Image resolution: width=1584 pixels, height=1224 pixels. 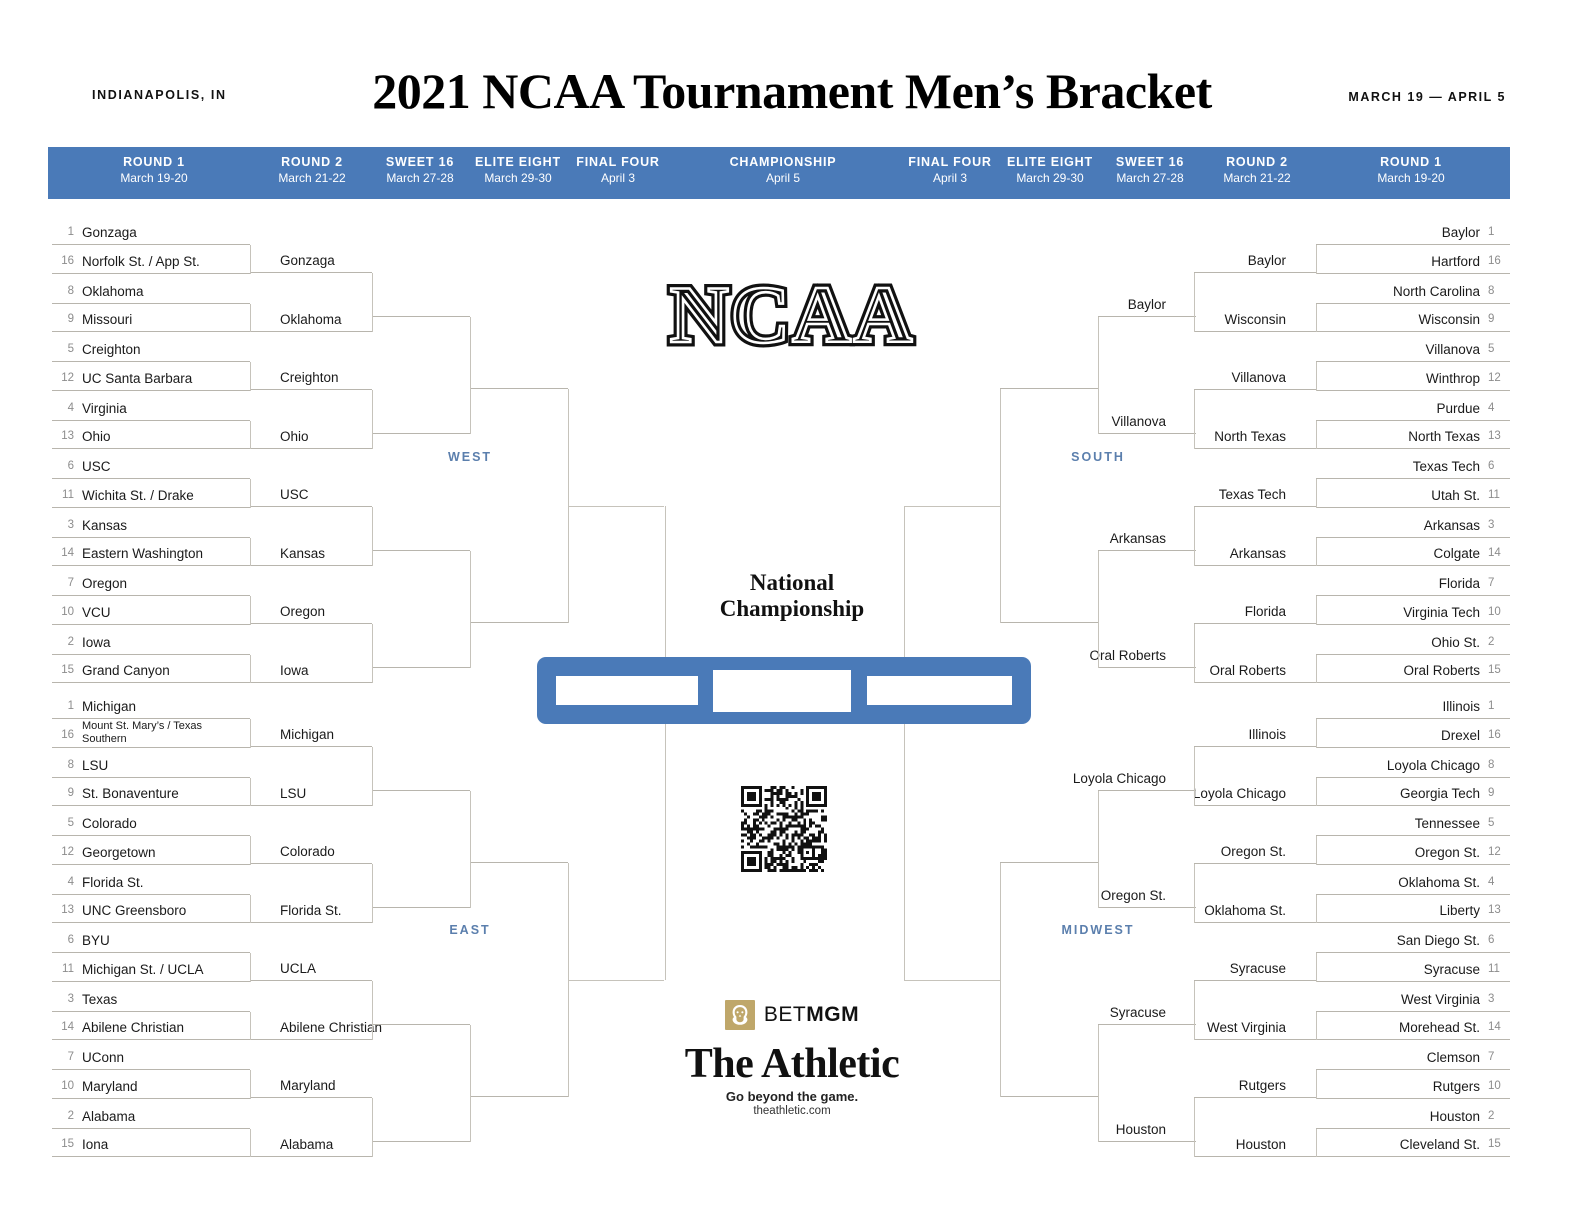 I want to click on slot-south-round1-6: 12 Winthrop, so click(x=1413, y=377).